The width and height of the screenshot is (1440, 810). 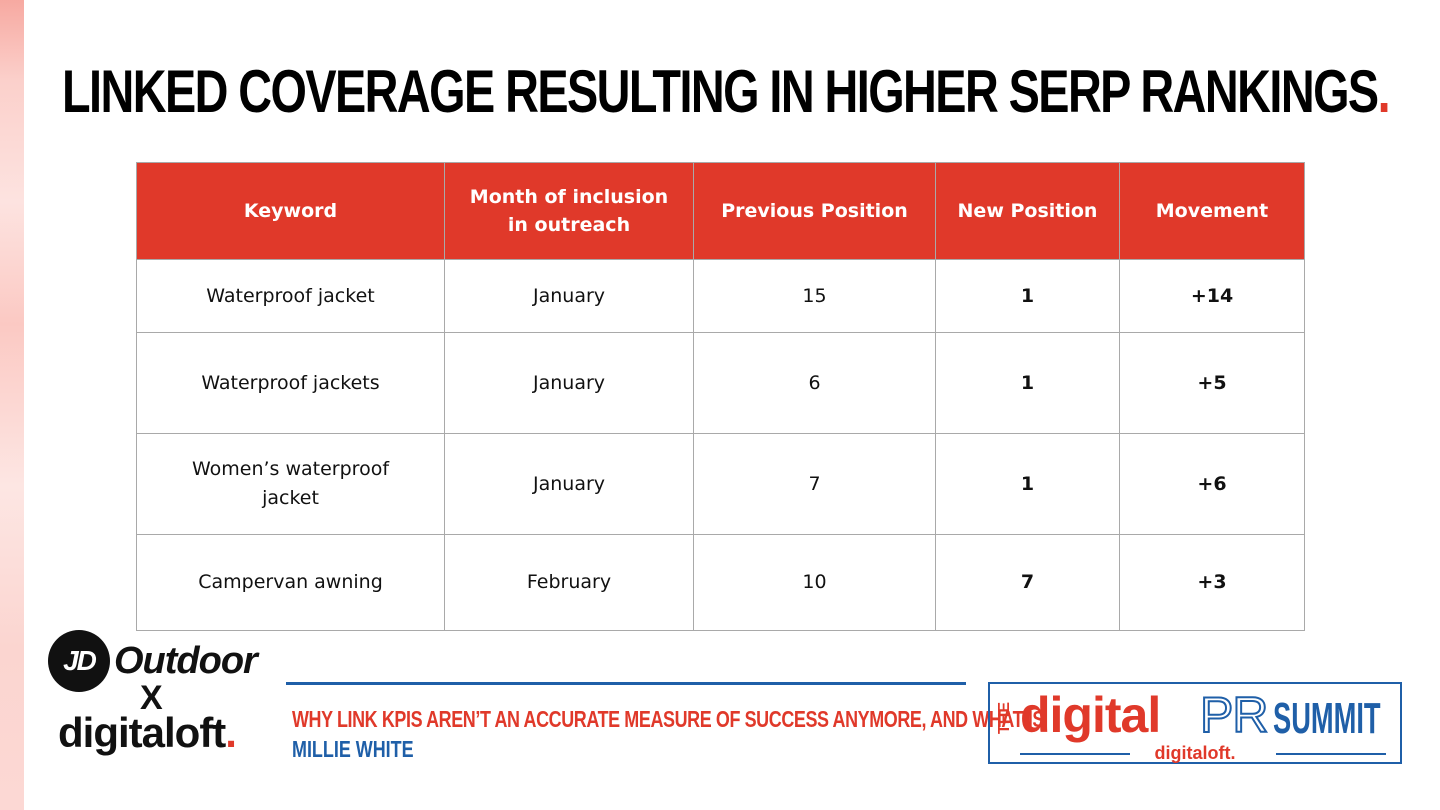 What do you see at coordinates (12, 405) in the screenshot?
I see `left-decorative-strip` at bounding box center [12, 405].